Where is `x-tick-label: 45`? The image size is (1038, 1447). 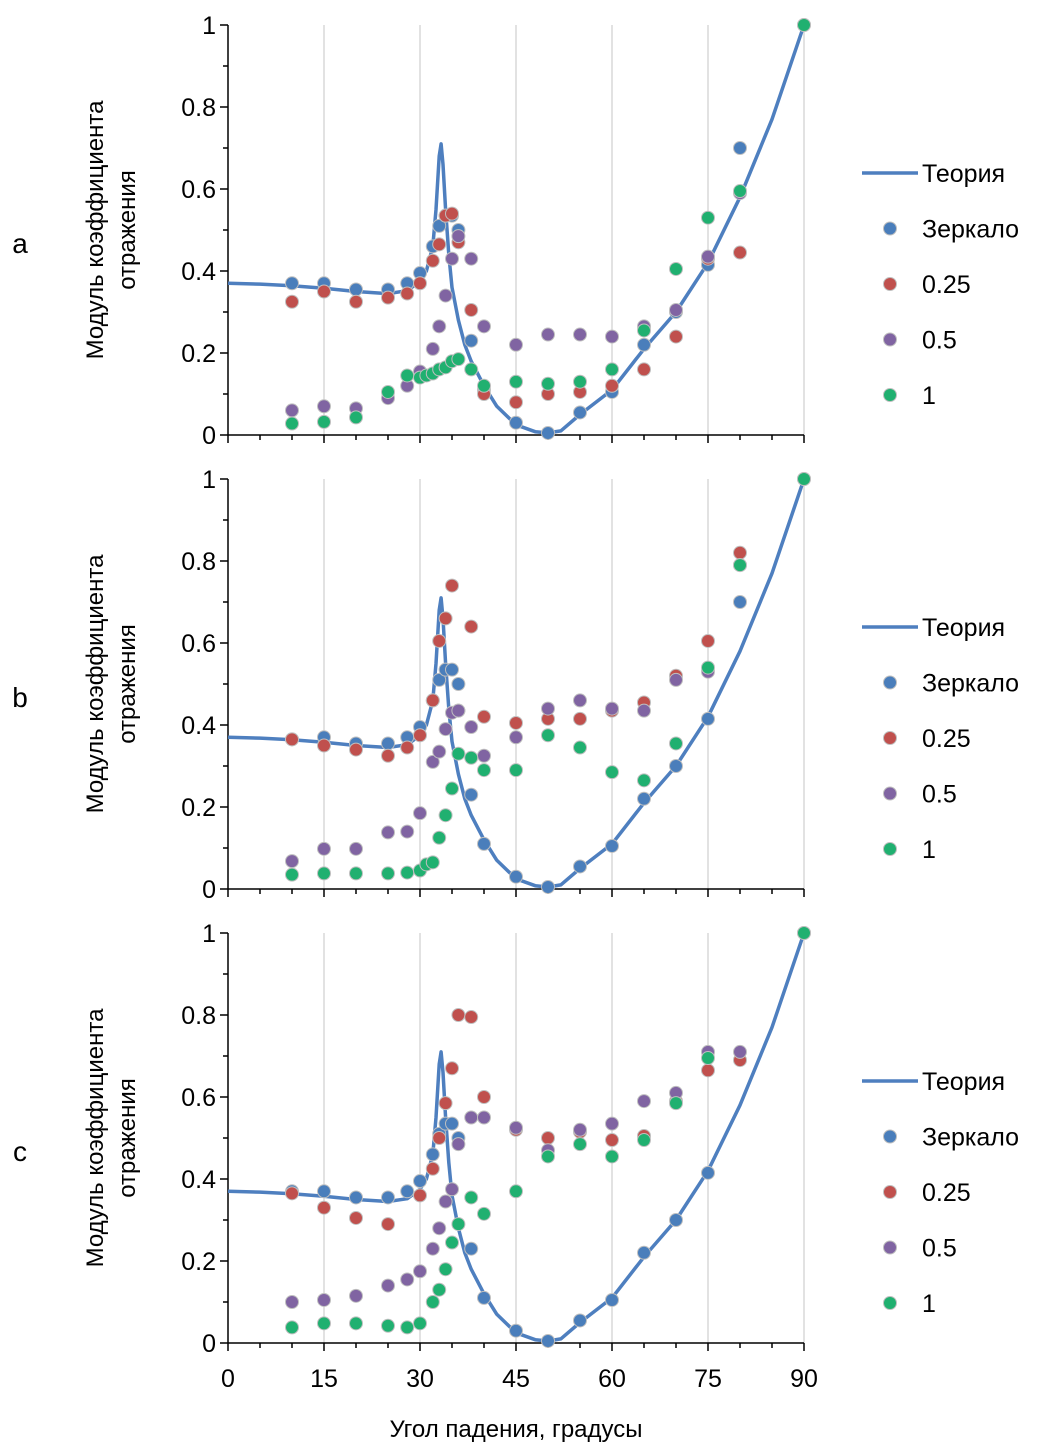 x-tick-label: 45 is located at coordinates (516, 1379).